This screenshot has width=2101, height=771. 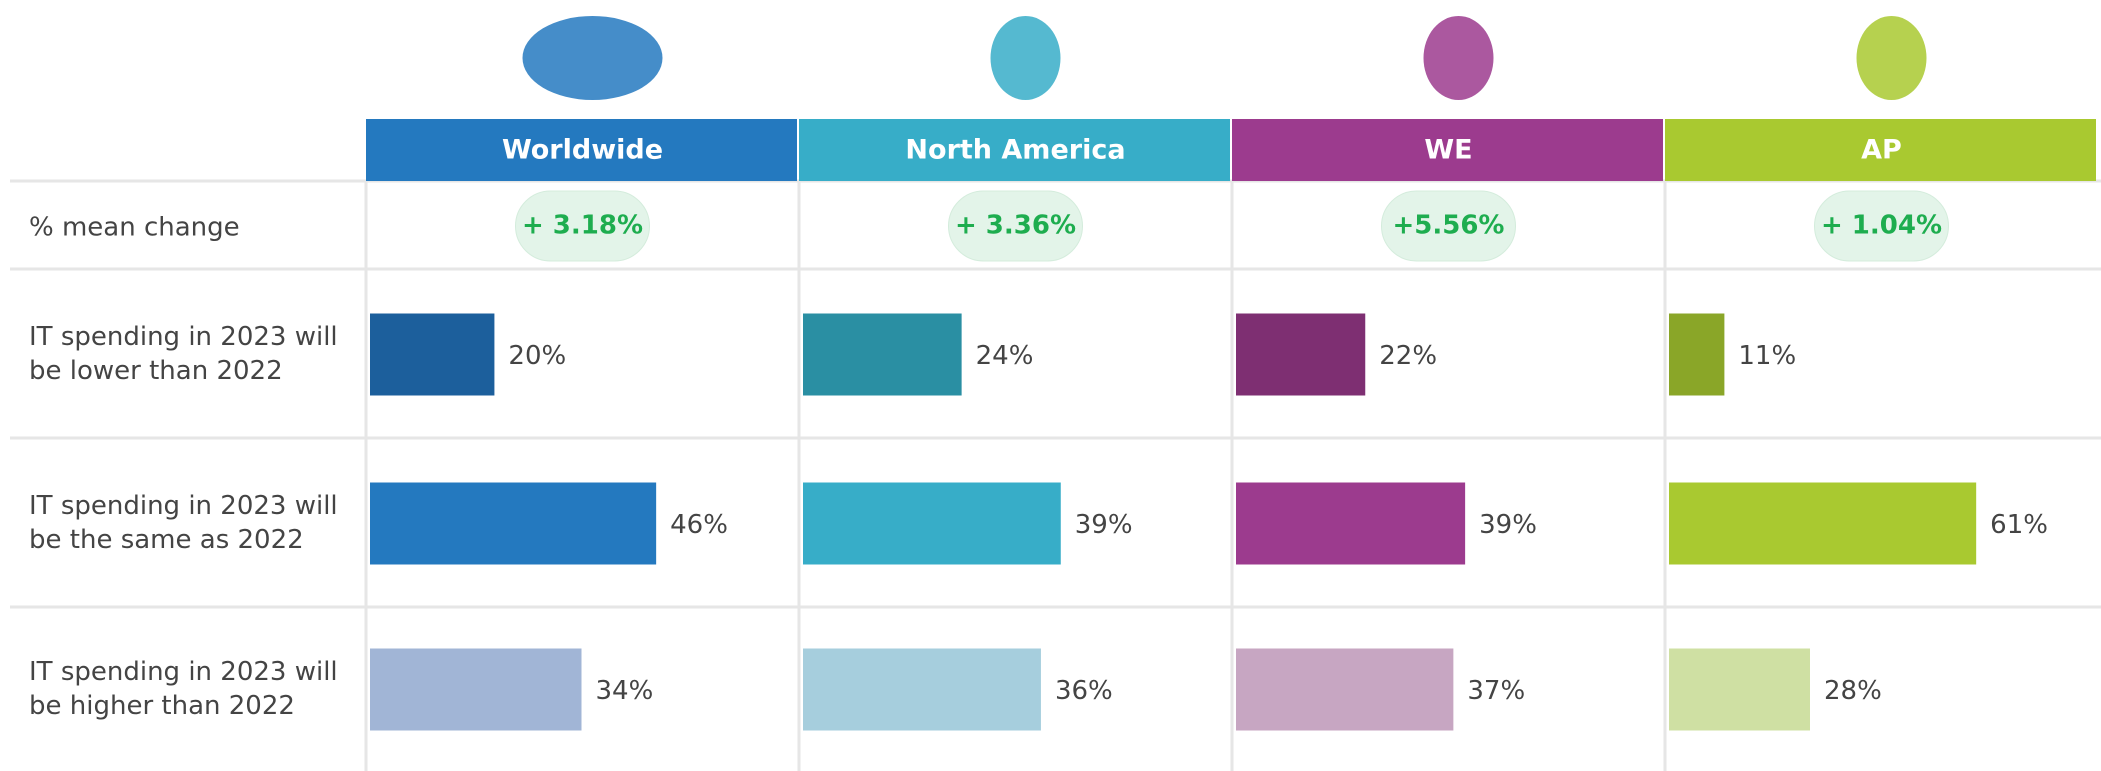 I want to click on row-label: % mean change, so click(x=134, y=228).